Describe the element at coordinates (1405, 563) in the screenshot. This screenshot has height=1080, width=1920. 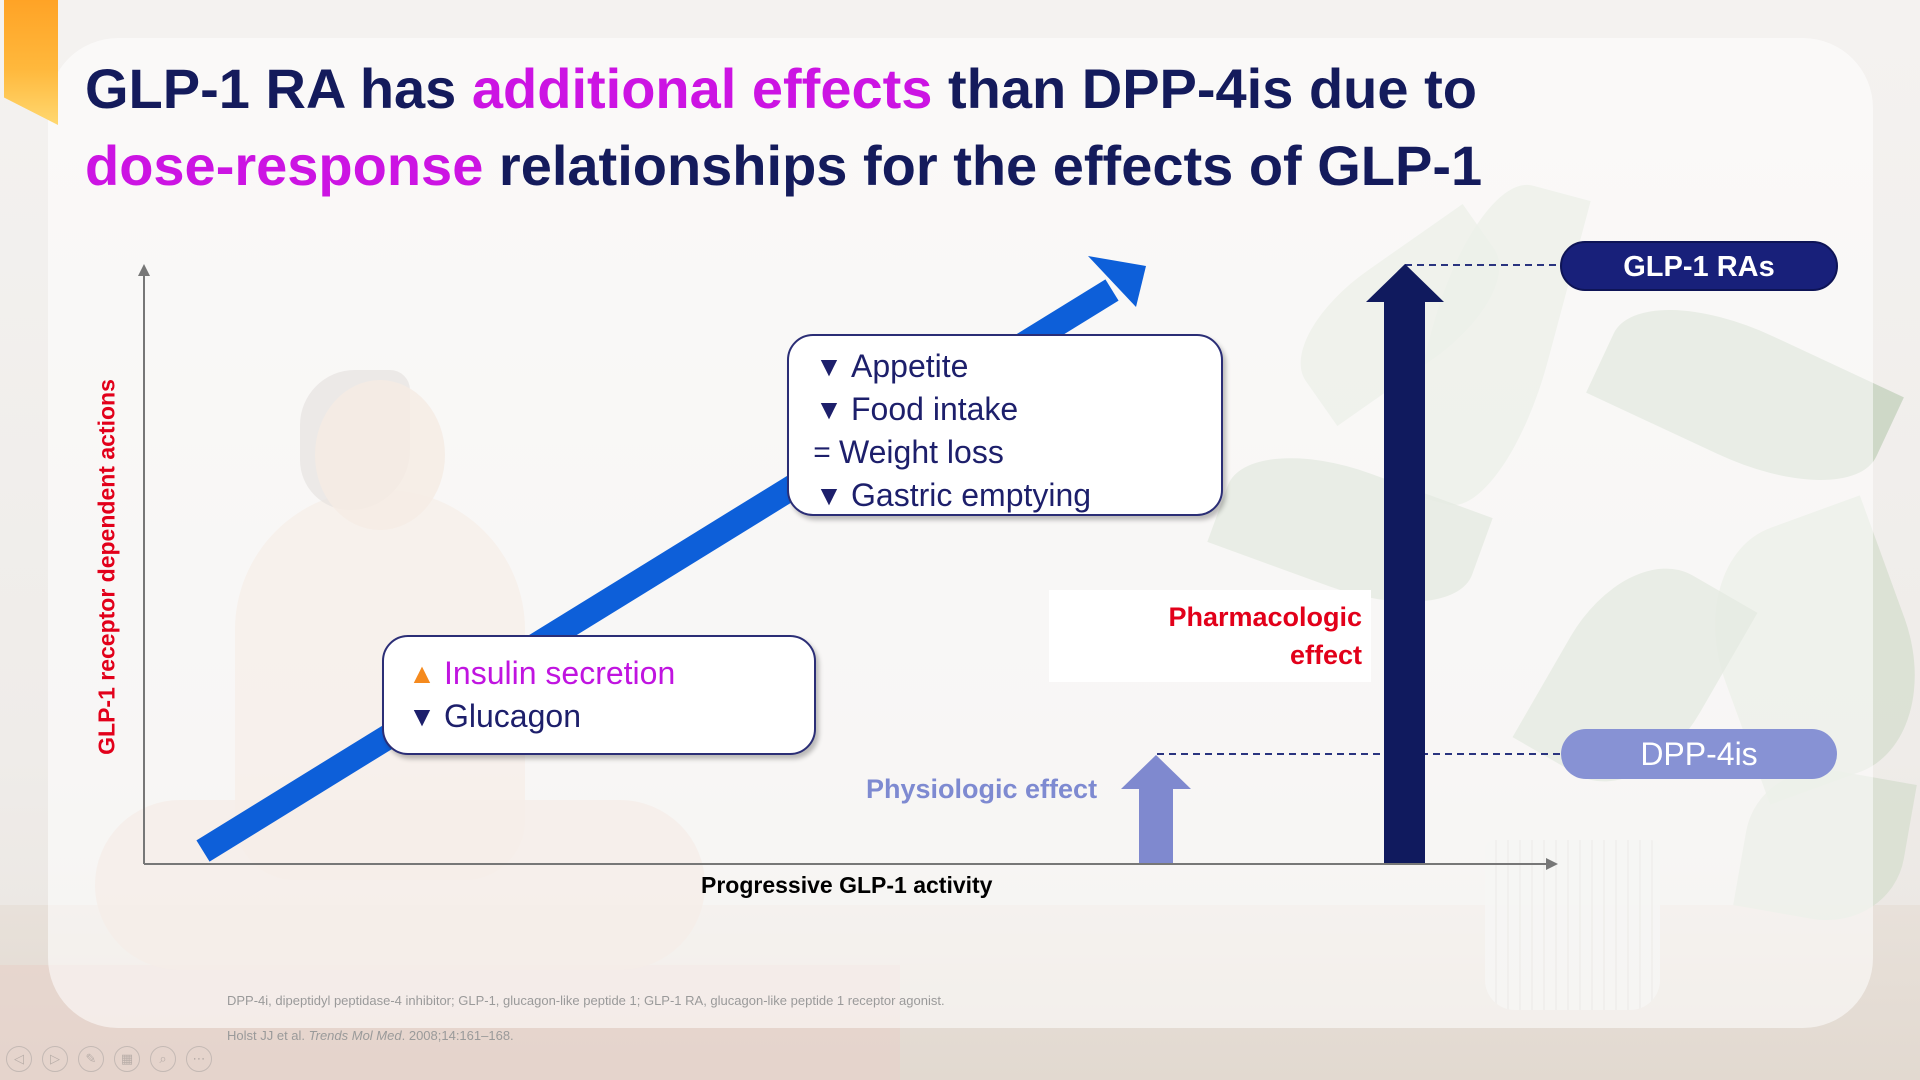
I see `pharmacologic-arrow` at that location.